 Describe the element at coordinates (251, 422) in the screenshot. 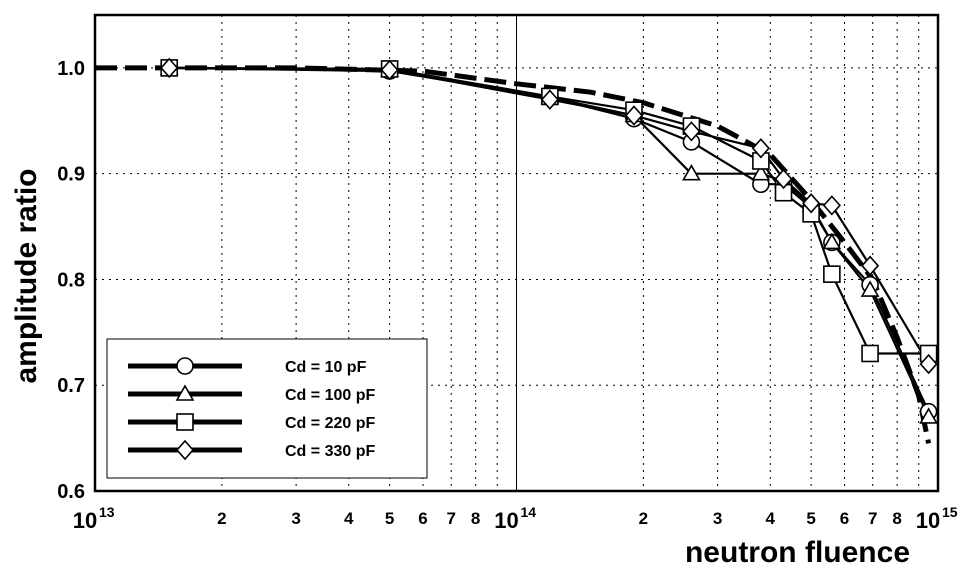

I see `legend-entry: Cd = 220 pF` at that location.